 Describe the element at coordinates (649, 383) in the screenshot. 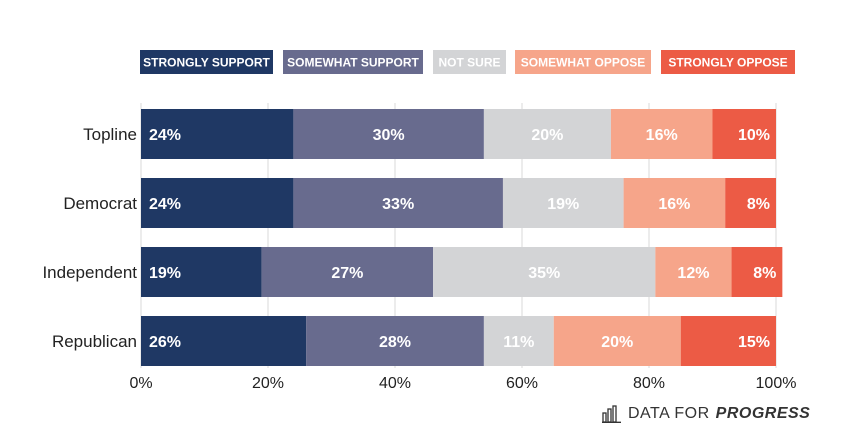

I see `x-tick-label: 80%` at that location.